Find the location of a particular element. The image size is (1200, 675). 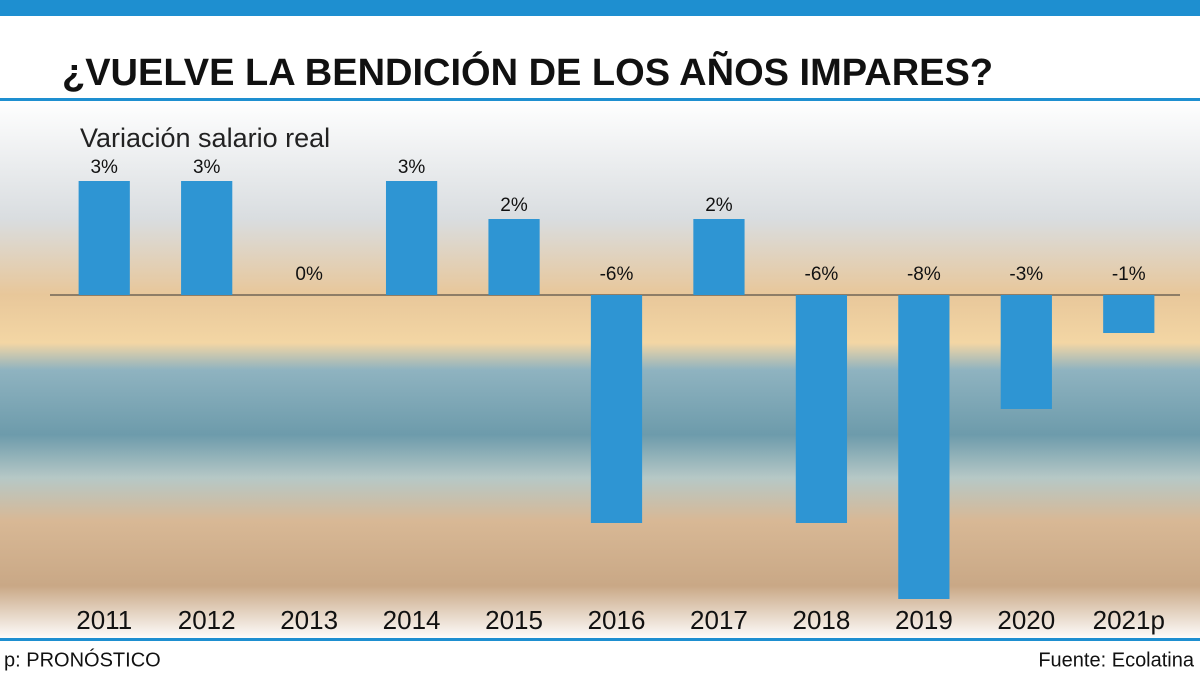

x-tick-label: 2013 is located at coordinates (309, 620).